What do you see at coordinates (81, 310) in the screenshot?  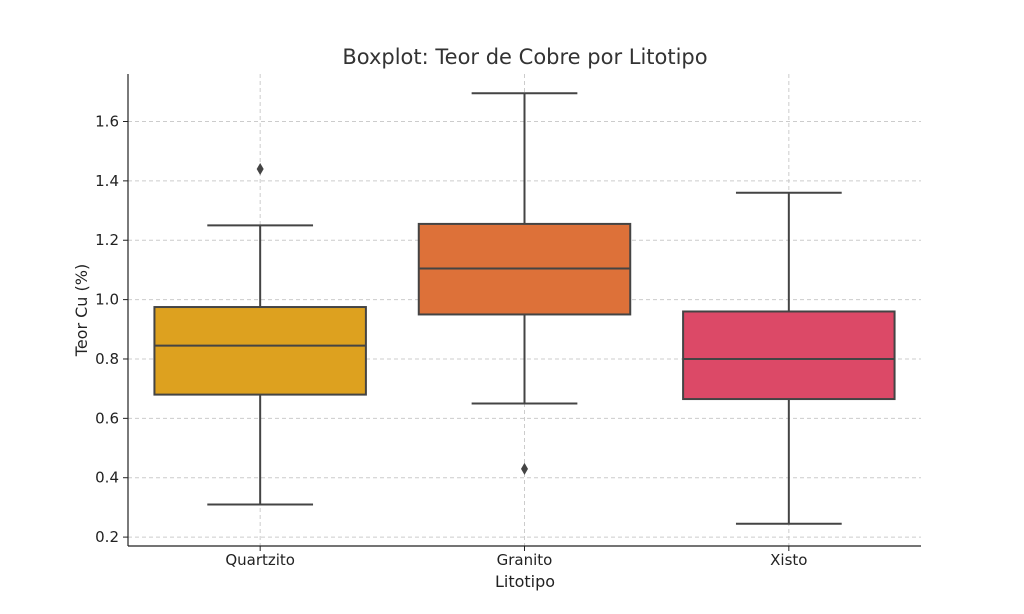 I see `y-axis-label: Teor Cu (%)` at bounding box center [81, 310].